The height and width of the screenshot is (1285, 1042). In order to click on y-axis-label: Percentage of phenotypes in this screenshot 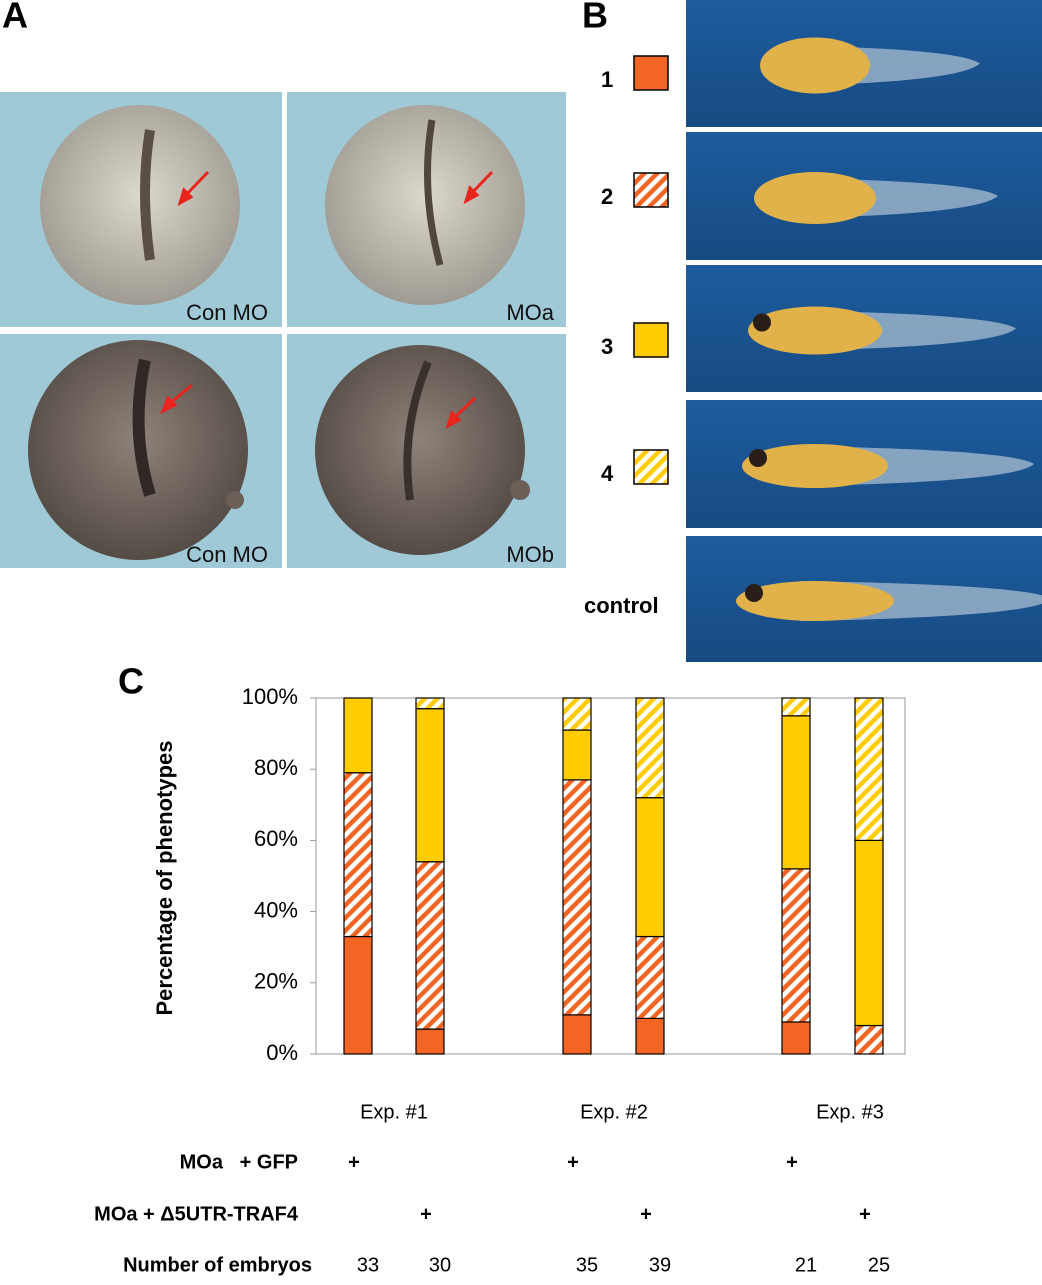, I will do `click(164, 877)`.